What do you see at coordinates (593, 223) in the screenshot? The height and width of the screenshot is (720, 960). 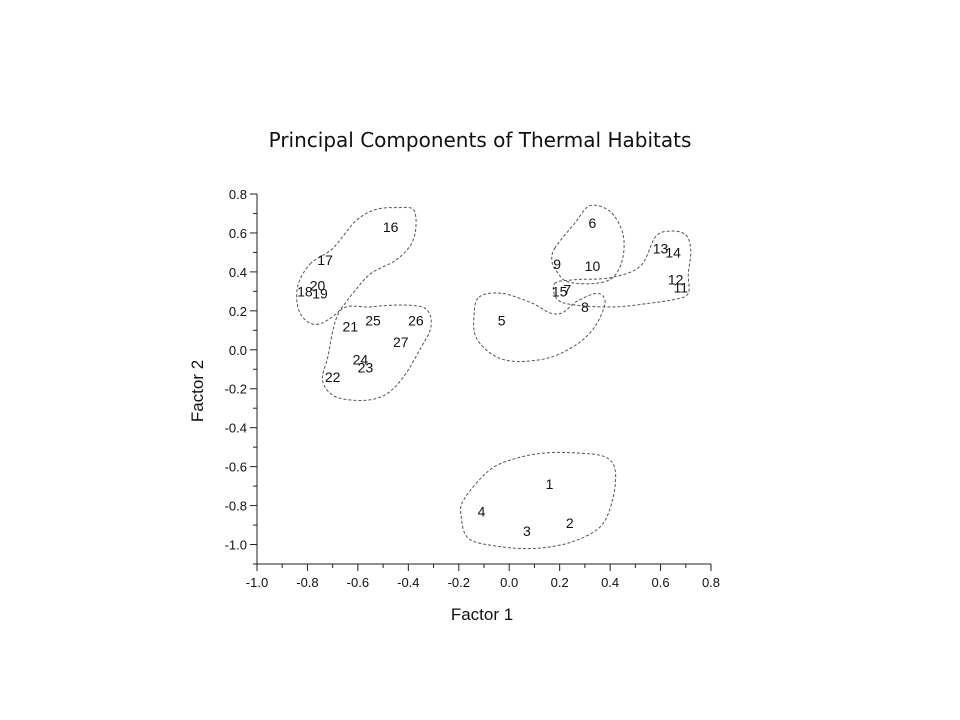 I see `point-label: 6` at bounding box center [593, 223].